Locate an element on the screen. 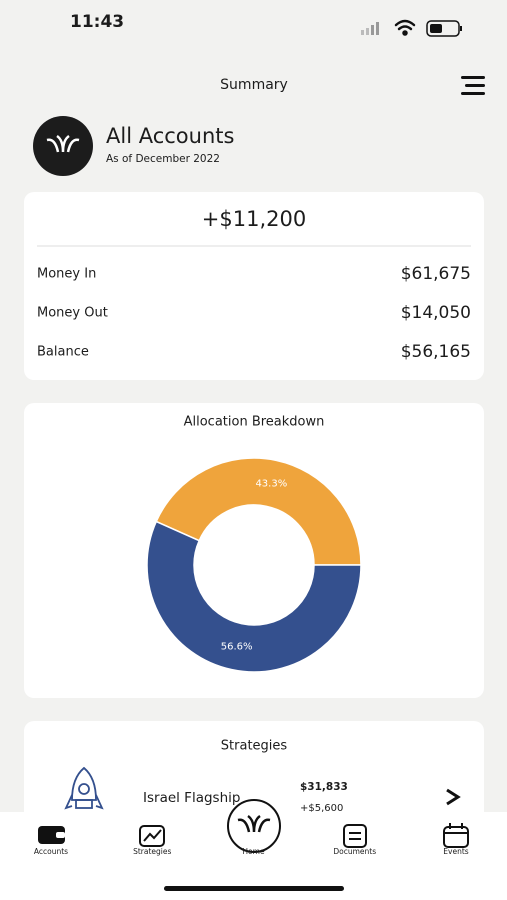 This screenshot has height=900, width=507. strategies-card is located at coordinates (254, 776).